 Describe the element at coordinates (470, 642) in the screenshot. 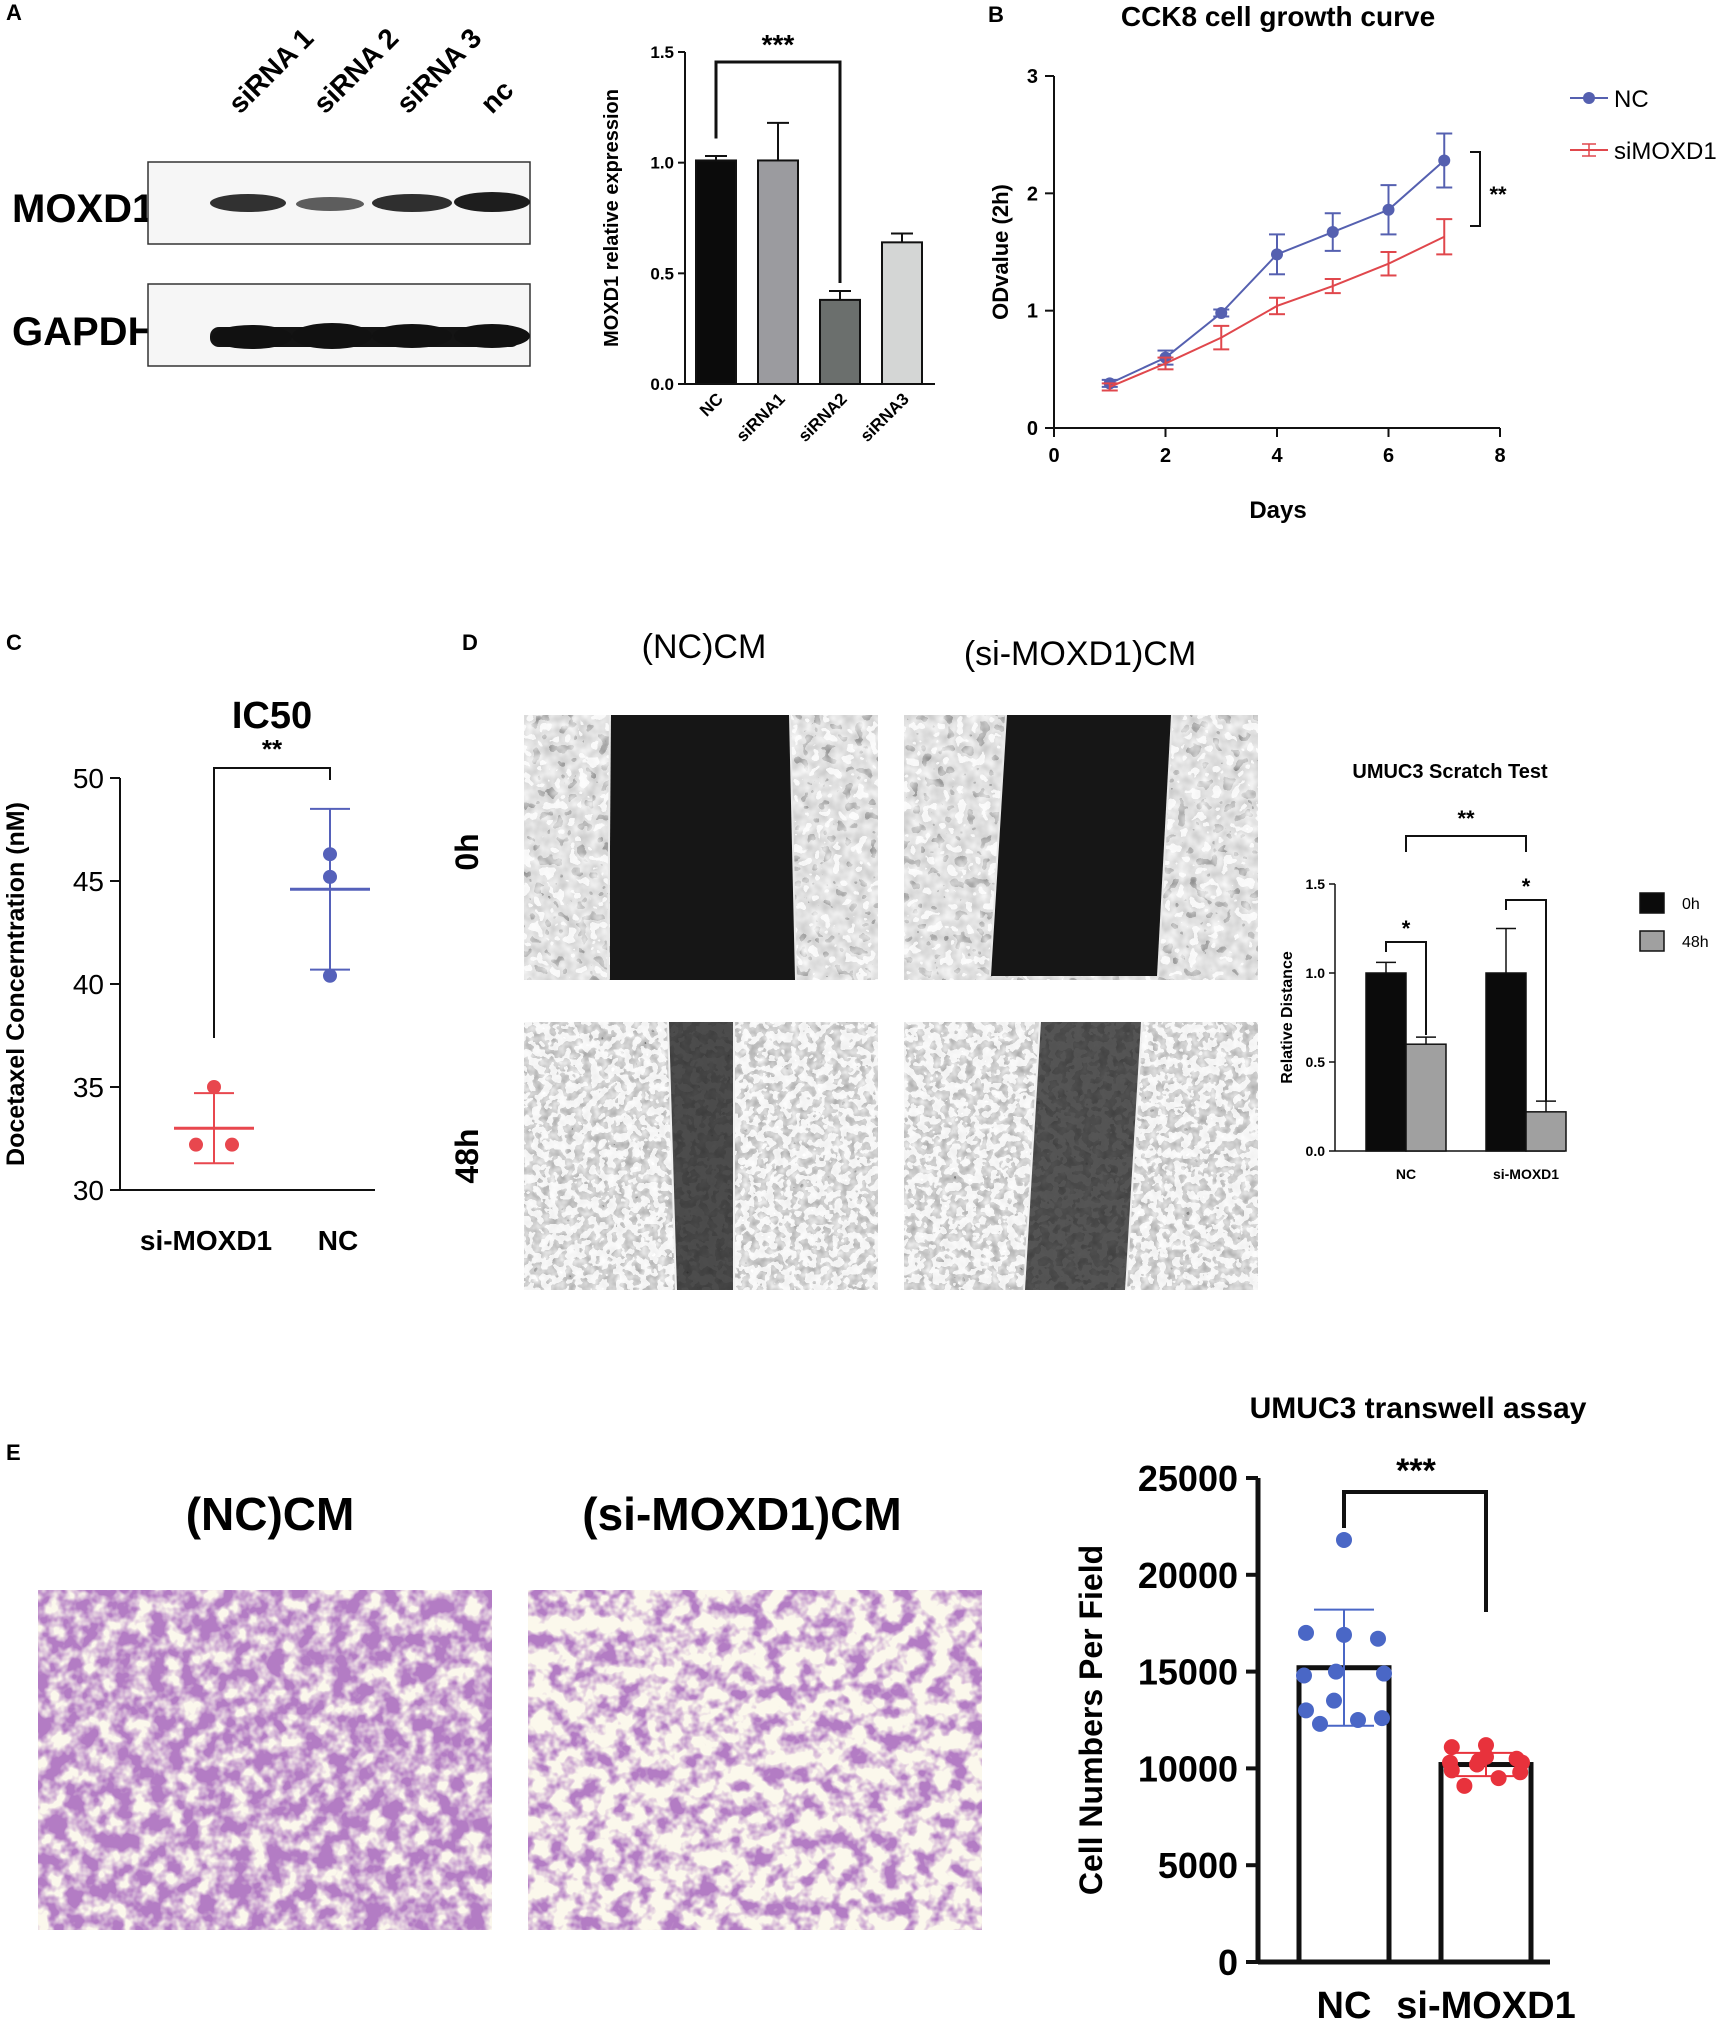

I see `panel-letter-d: D` at that location.